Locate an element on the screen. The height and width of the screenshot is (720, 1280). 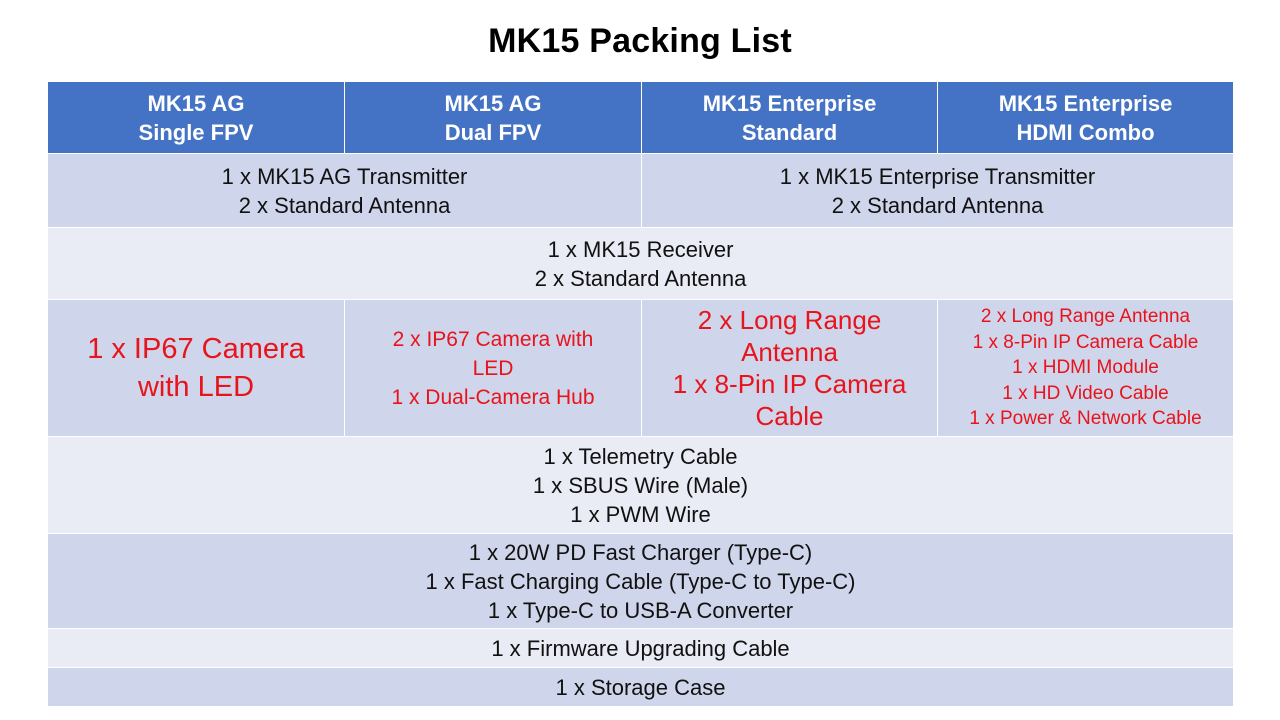
item-line: 1 x SBUS Wire (Male) is located at coordinates (640, 485).